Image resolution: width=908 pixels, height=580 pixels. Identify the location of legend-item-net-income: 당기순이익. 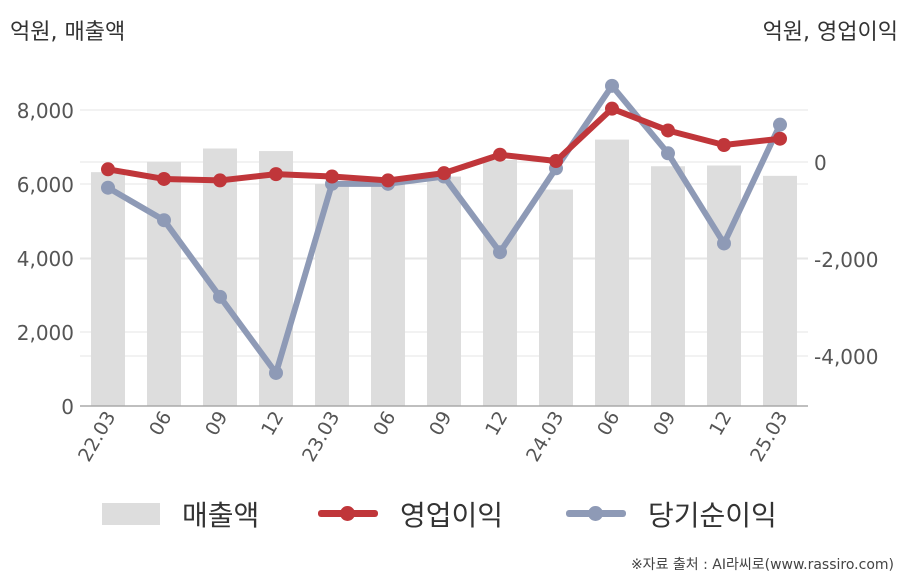
(671, 514).